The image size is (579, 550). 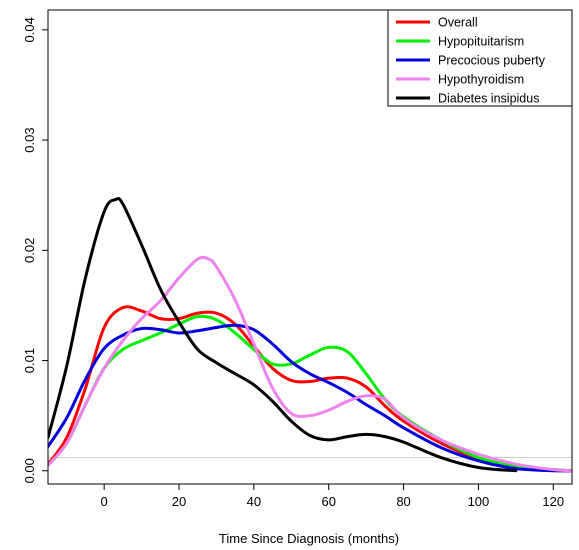 I want to click on legend-label-hypothyroidism: Hypothyroidism, so click(x=481, y=80).